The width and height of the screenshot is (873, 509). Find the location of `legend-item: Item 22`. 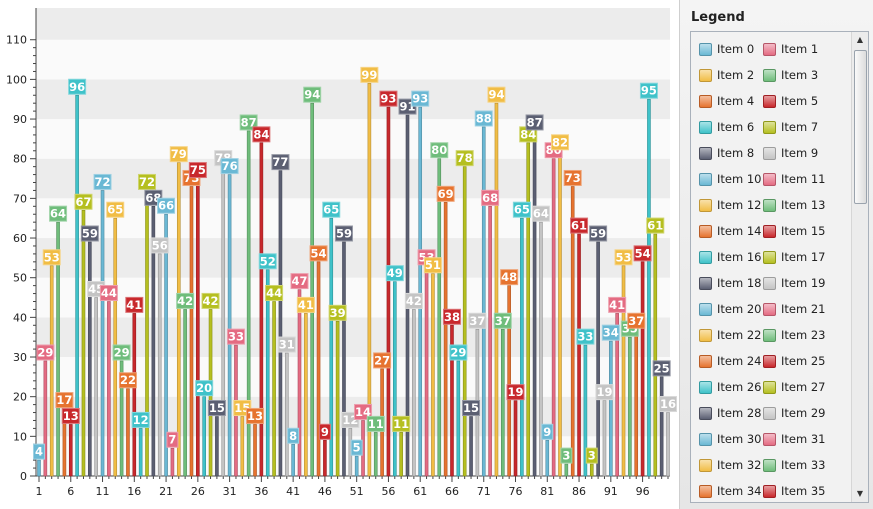

legend-item: Item 22 is located at coordinates (727, 335).